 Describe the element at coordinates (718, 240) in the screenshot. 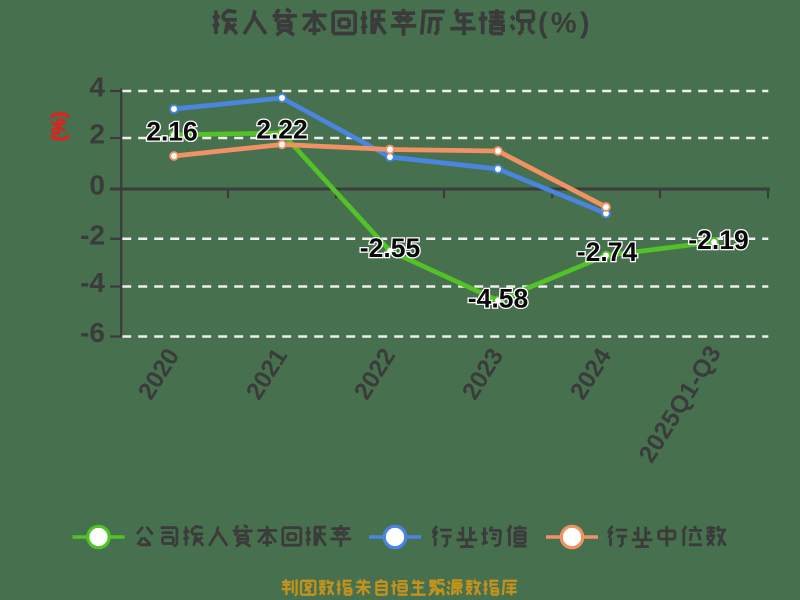

I see `svg-text: -2.19` at that location.